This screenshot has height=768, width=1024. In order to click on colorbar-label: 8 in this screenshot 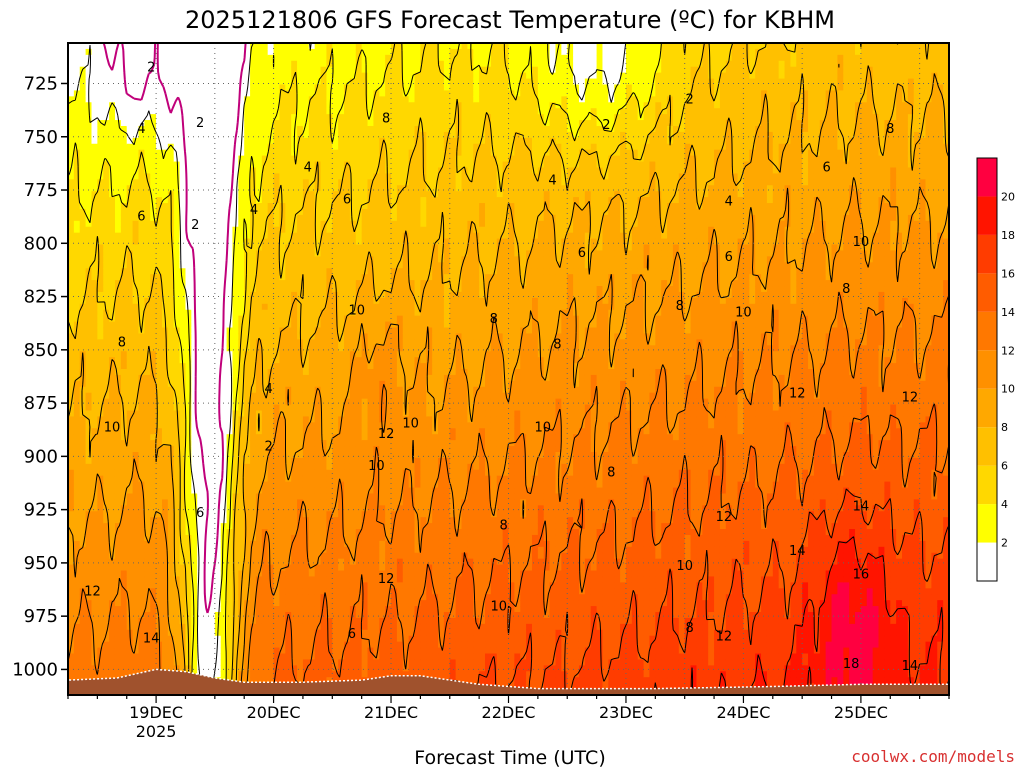, I will do `click(1004, 427)`.